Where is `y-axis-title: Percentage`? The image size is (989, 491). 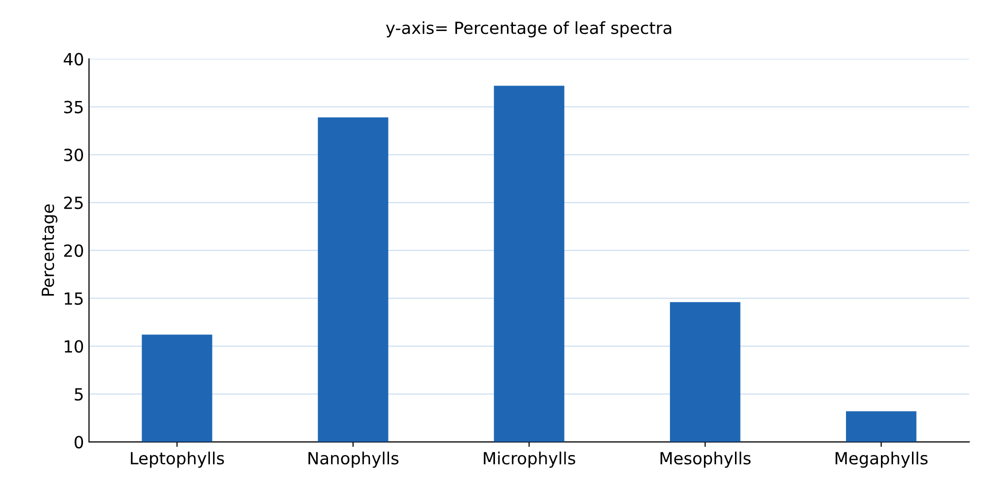 y-axis-title: Percentage is located at coordinates (50, 250).